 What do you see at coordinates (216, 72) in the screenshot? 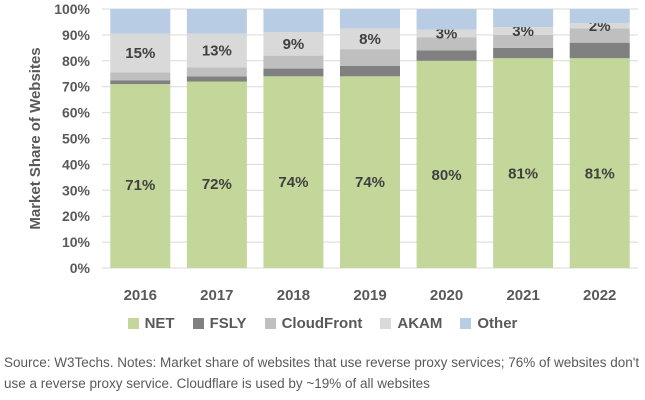
I see `bar-cloudfront-2017` at bounding box center [216, 72].